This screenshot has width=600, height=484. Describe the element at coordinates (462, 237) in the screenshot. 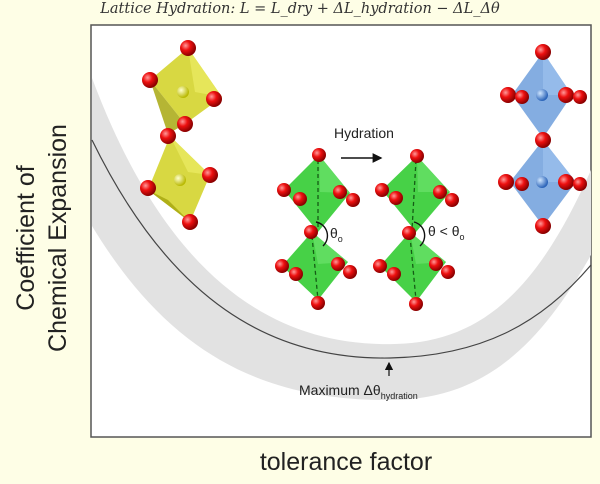

I see `theta-compare-subscript: o` at that location.